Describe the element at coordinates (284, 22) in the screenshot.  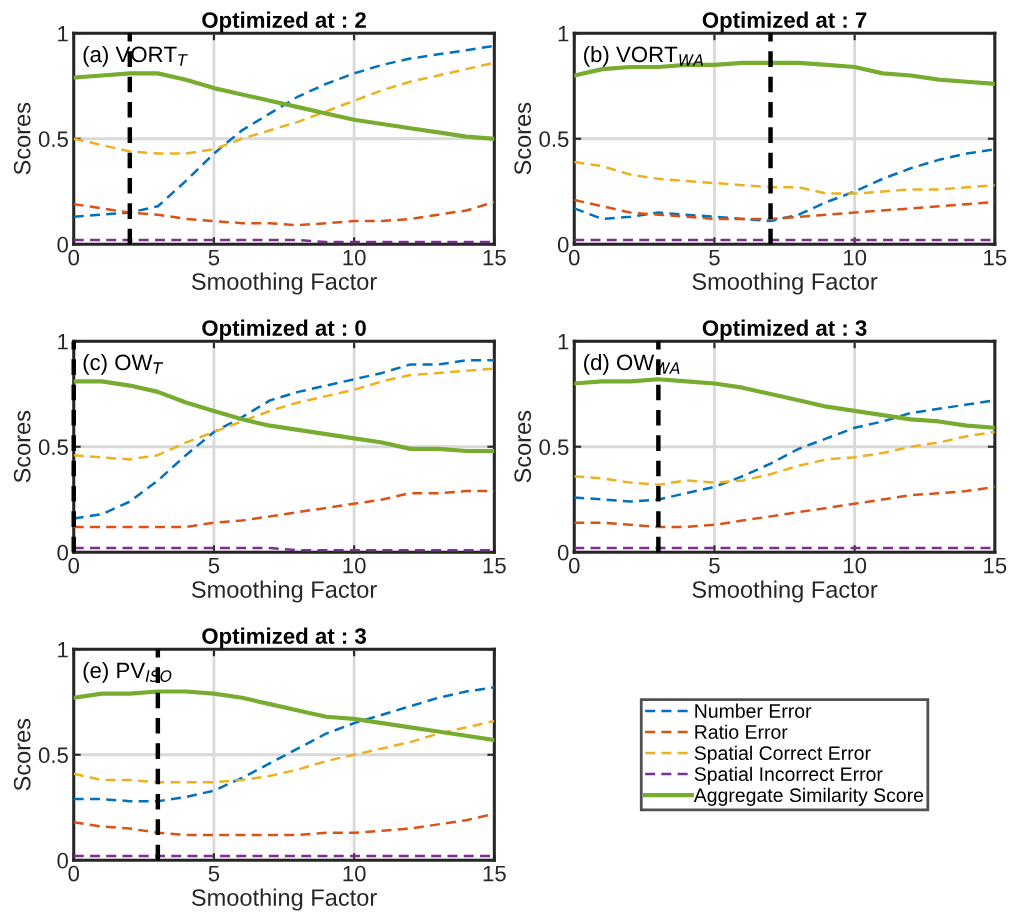
I see `chart-title: Optimized at : 2` at that location.